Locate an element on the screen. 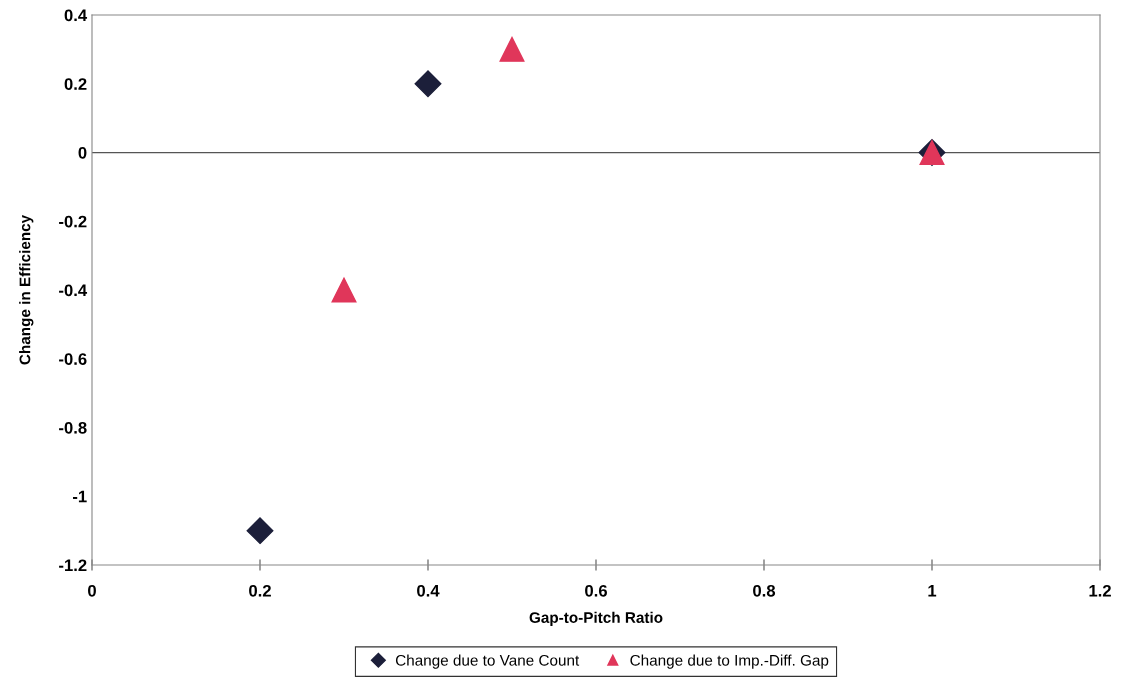 The image size is (1126, 682). x-tick-label: 1 is located at coordinates (932, 591).